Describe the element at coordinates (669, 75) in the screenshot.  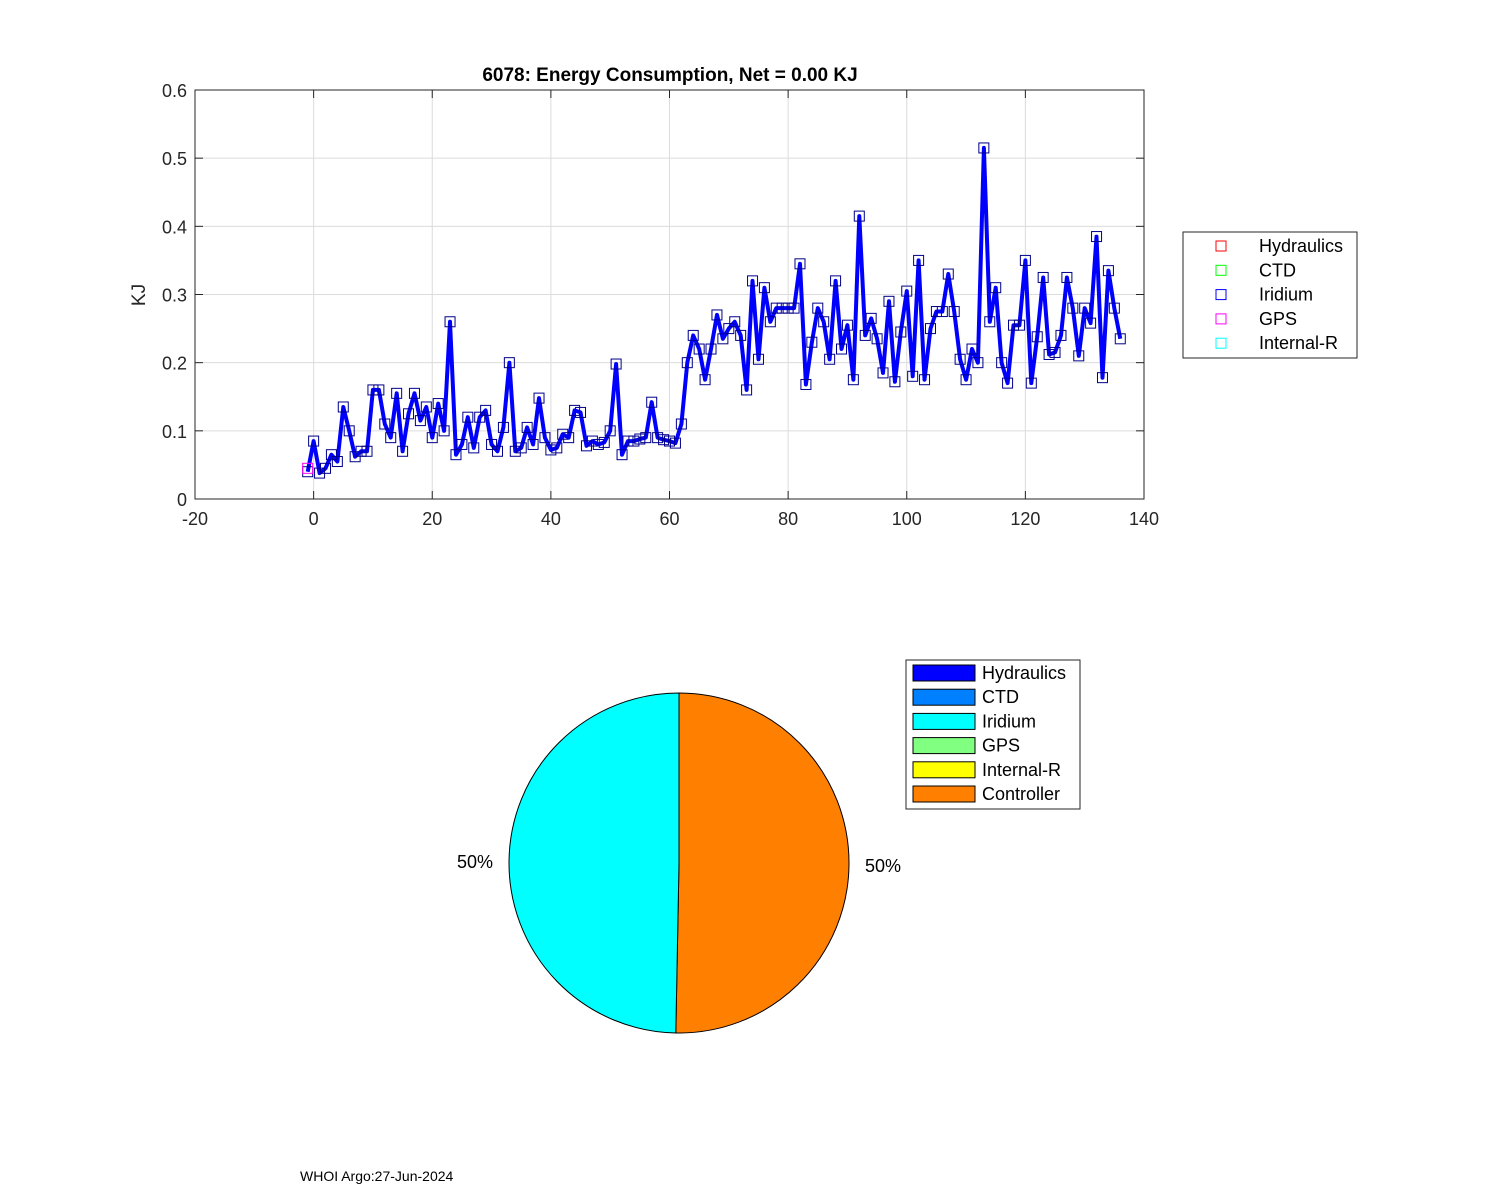
I see `chart-title: 6078: Energy Consumption, Net = 0.00 KJ` at that location.